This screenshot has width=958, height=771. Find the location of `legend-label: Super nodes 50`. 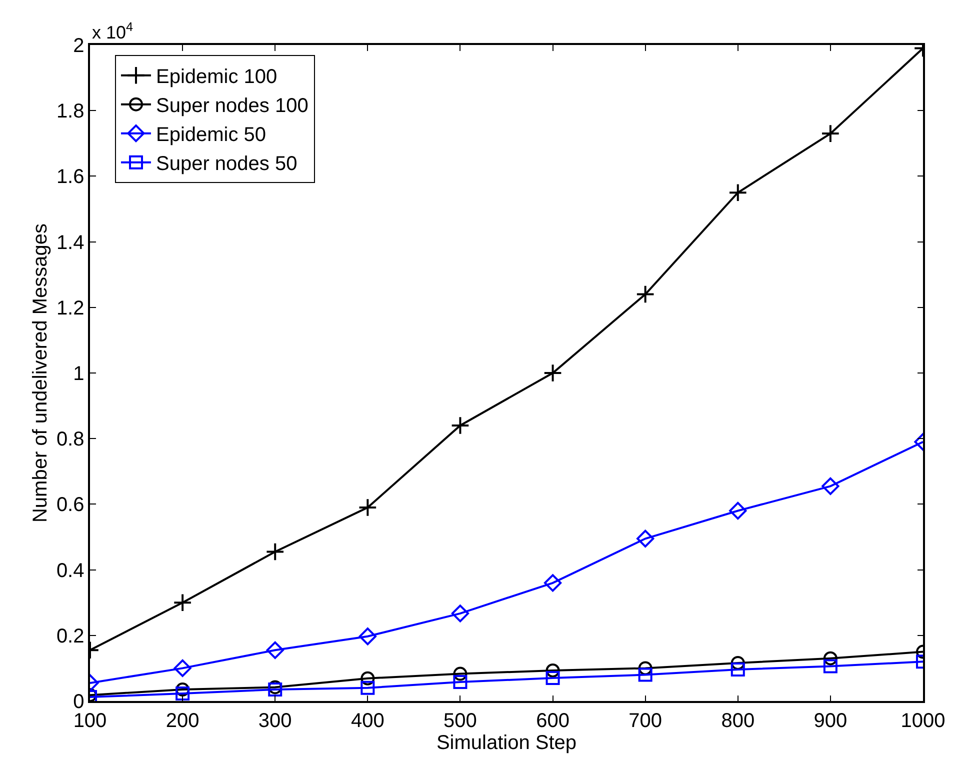

legend-label: Super nodes 50 is located at coordinates (227, 164).